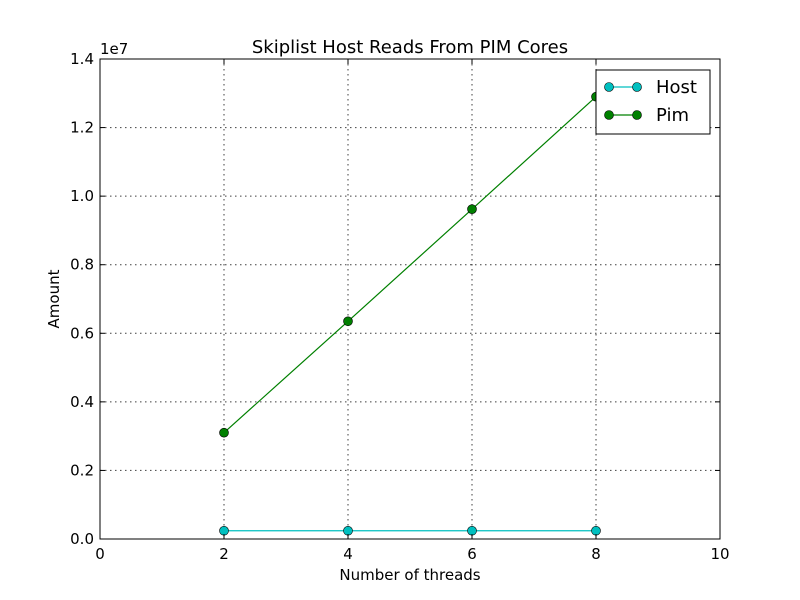 The image size is (800, 600). Describe the element at coordinates (410, 47) in the screenshot. I see `chart-title: Skiplist Host Reads From PIM Cores` at that location.